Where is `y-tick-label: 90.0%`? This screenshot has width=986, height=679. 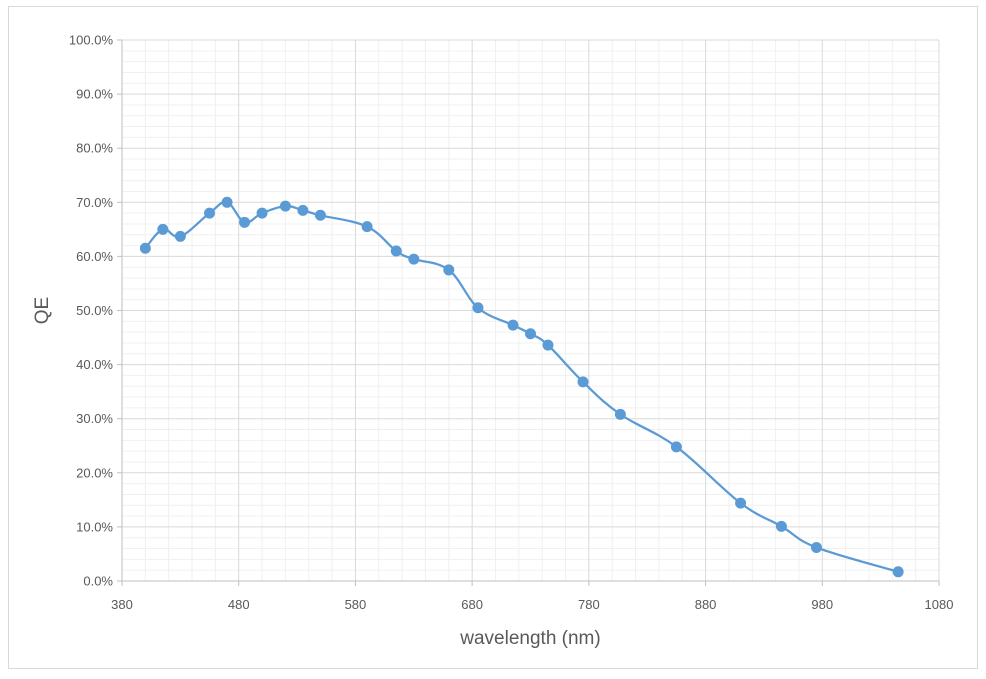 y-tick-label: 90.0% is located at coordinates (94, 94).